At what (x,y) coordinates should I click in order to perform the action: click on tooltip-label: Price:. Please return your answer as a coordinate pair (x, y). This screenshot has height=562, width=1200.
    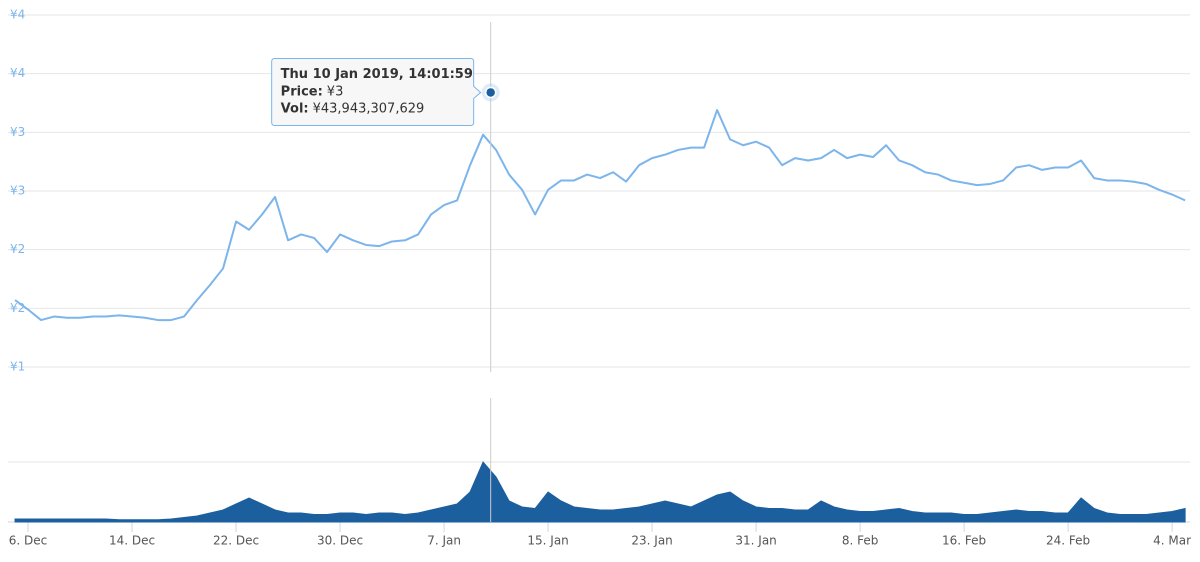
    Looking at the image, I should click on (302, 91).